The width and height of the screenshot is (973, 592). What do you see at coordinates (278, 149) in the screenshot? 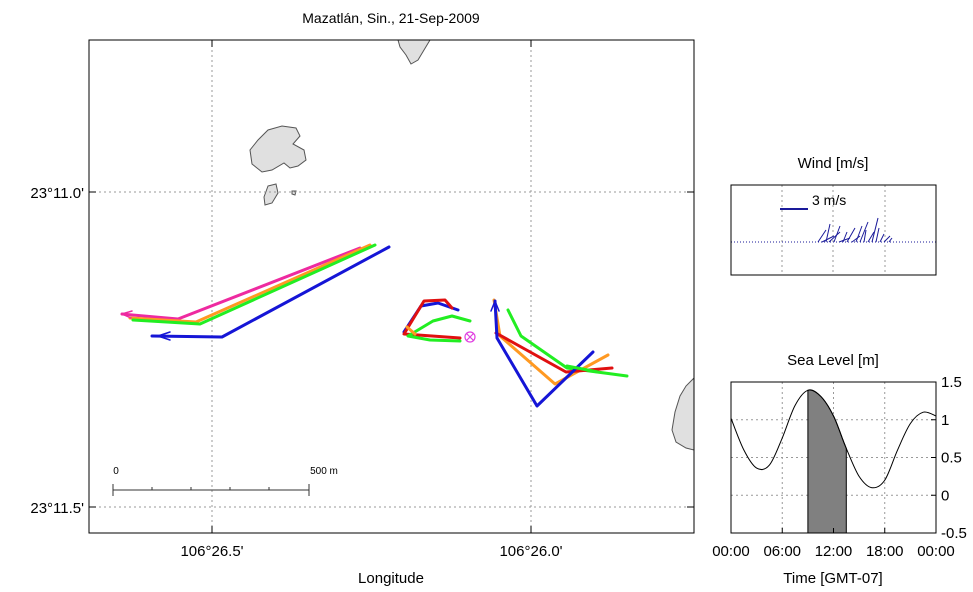
I see `island-large` at bounding box center [278, 149].